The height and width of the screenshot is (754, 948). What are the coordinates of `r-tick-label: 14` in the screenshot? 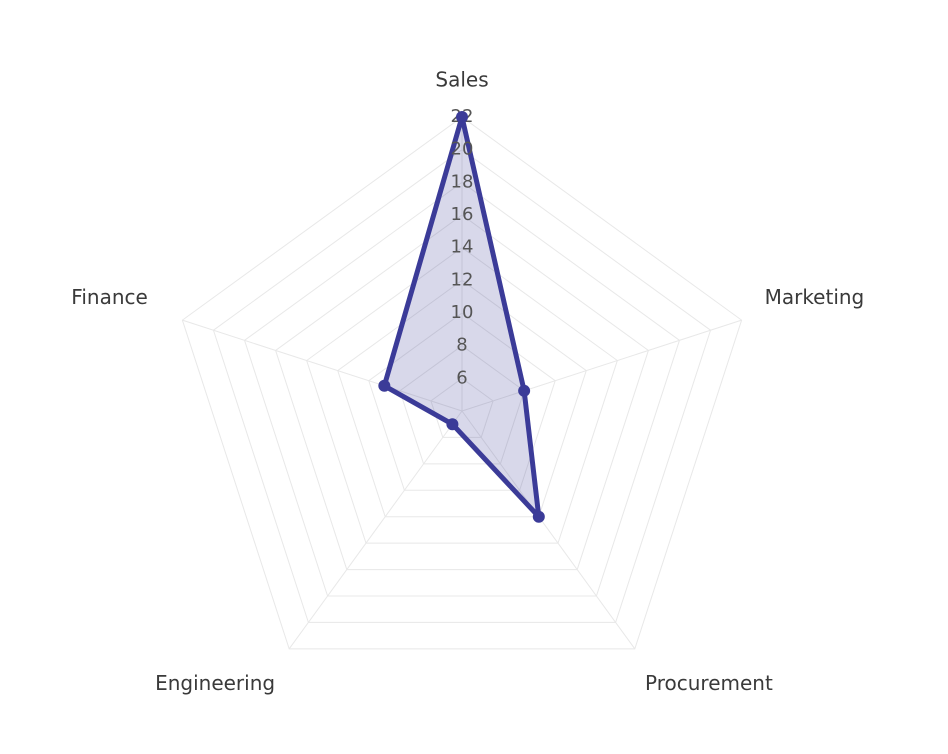 It's located at (462, 247).